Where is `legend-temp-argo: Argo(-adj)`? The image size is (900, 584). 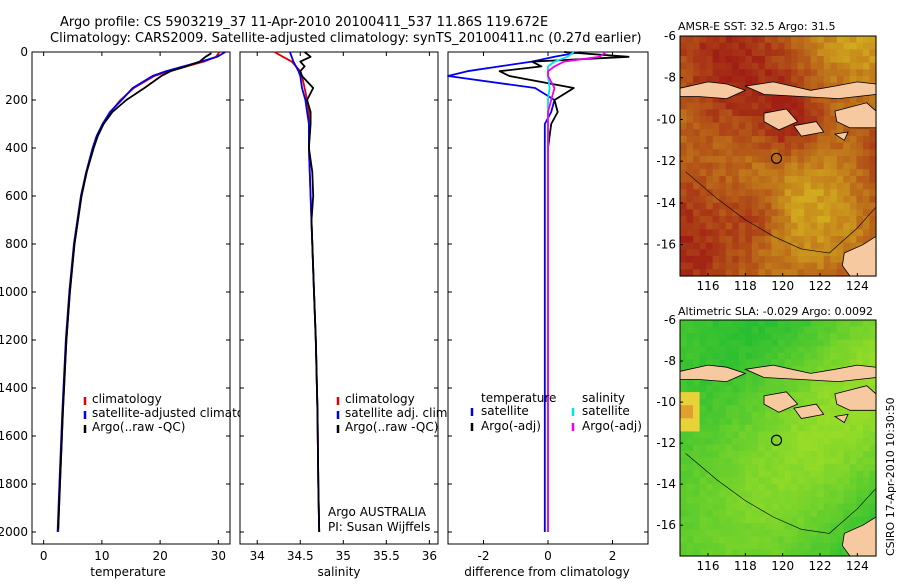 legend-temp-argo: Argo(-adj) is located at coordinates (511, 426).